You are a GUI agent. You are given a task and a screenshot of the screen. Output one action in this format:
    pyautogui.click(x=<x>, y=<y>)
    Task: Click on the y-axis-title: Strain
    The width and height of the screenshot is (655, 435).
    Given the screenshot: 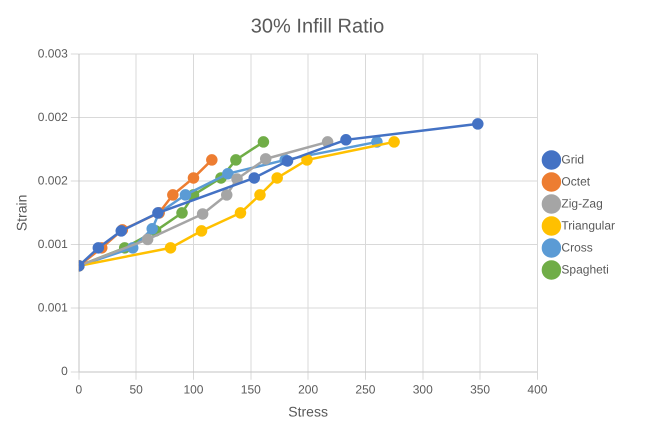 What is the action you would take?
    pyautogui.click(x=21, y=213)
    